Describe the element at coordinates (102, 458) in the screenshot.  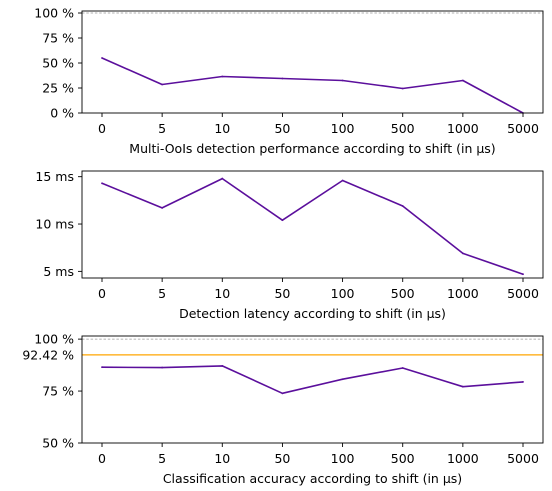
I see `panel-3-xtick-label-1: 0` at that location.